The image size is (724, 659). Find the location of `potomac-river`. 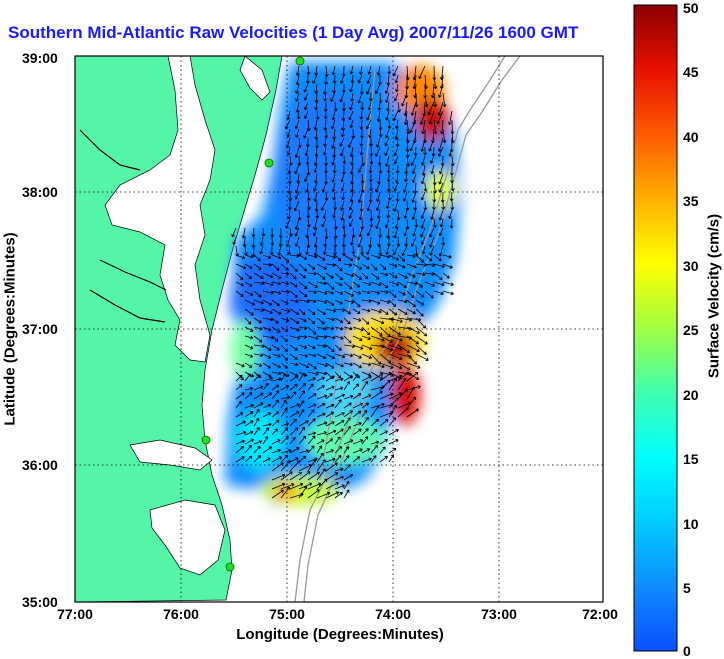

potomac-river is located at coordinates (110, 150).